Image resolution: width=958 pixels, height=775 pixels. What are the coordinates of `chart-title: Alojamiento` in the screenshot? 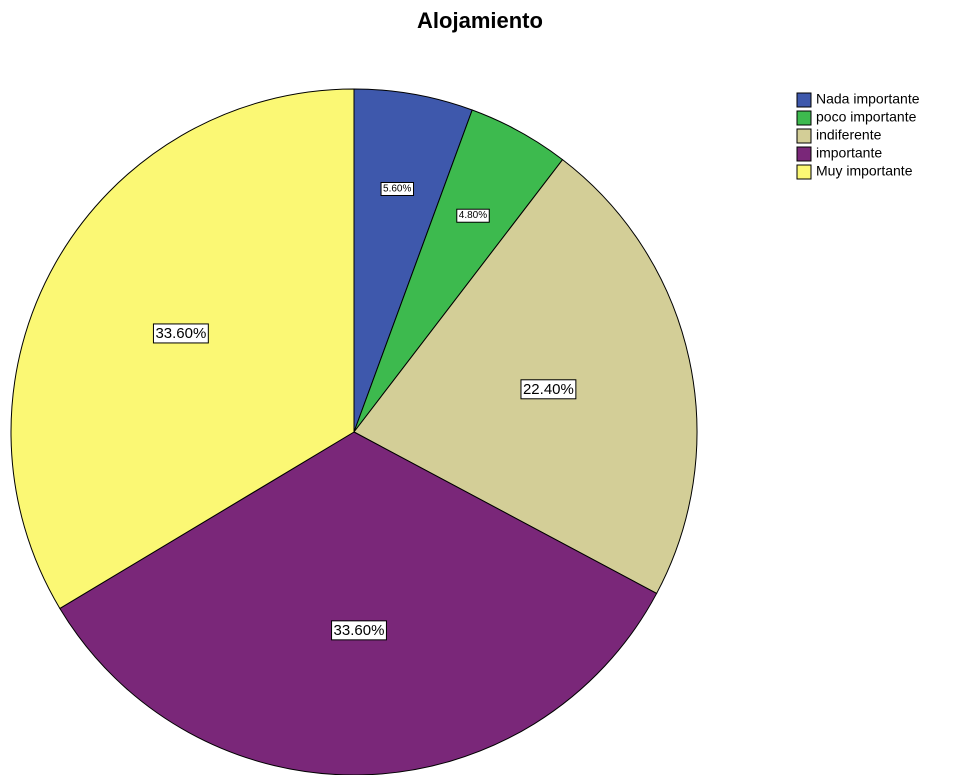 It's located at (480, 20).